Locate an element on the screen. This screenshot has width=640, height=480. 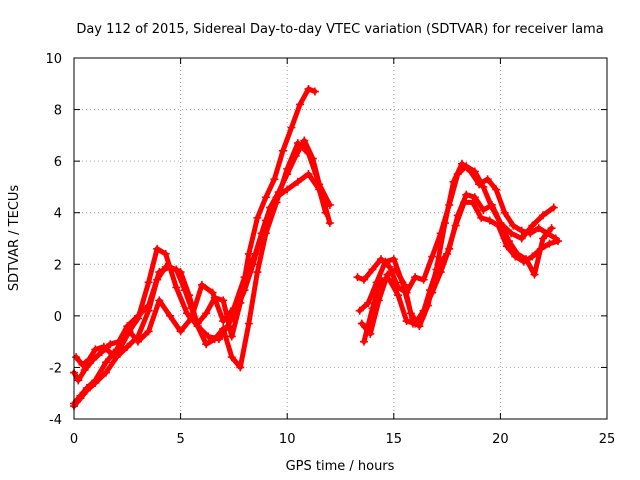
y-tick-label: -4 is located at coordinates (55, 420).